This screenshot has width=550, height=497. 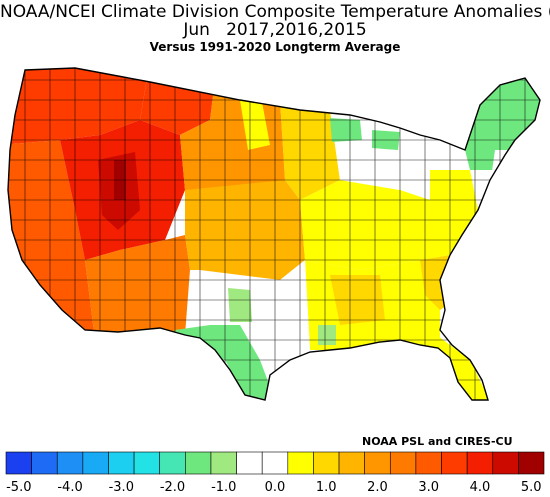 What do you see at coordinates (18, 487) in the screenshot?
I see `scale-tick-label: -5.0` at bounding box center [18, 487].